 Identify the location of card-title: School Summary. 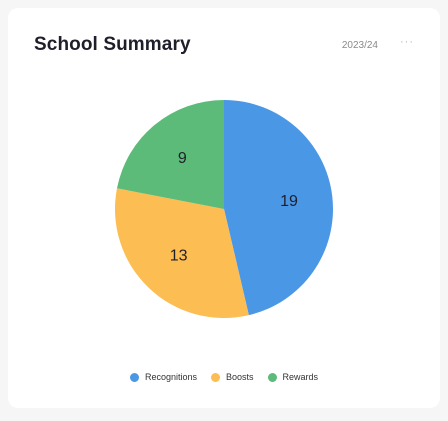
(112, 44).